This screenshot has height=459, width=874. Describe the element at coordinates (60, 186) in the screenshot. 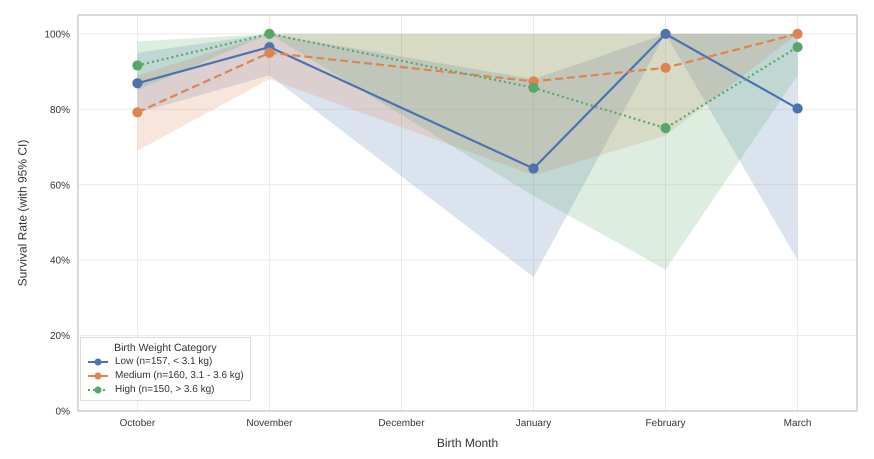

I see `y-tick-label: 60%` at that location.